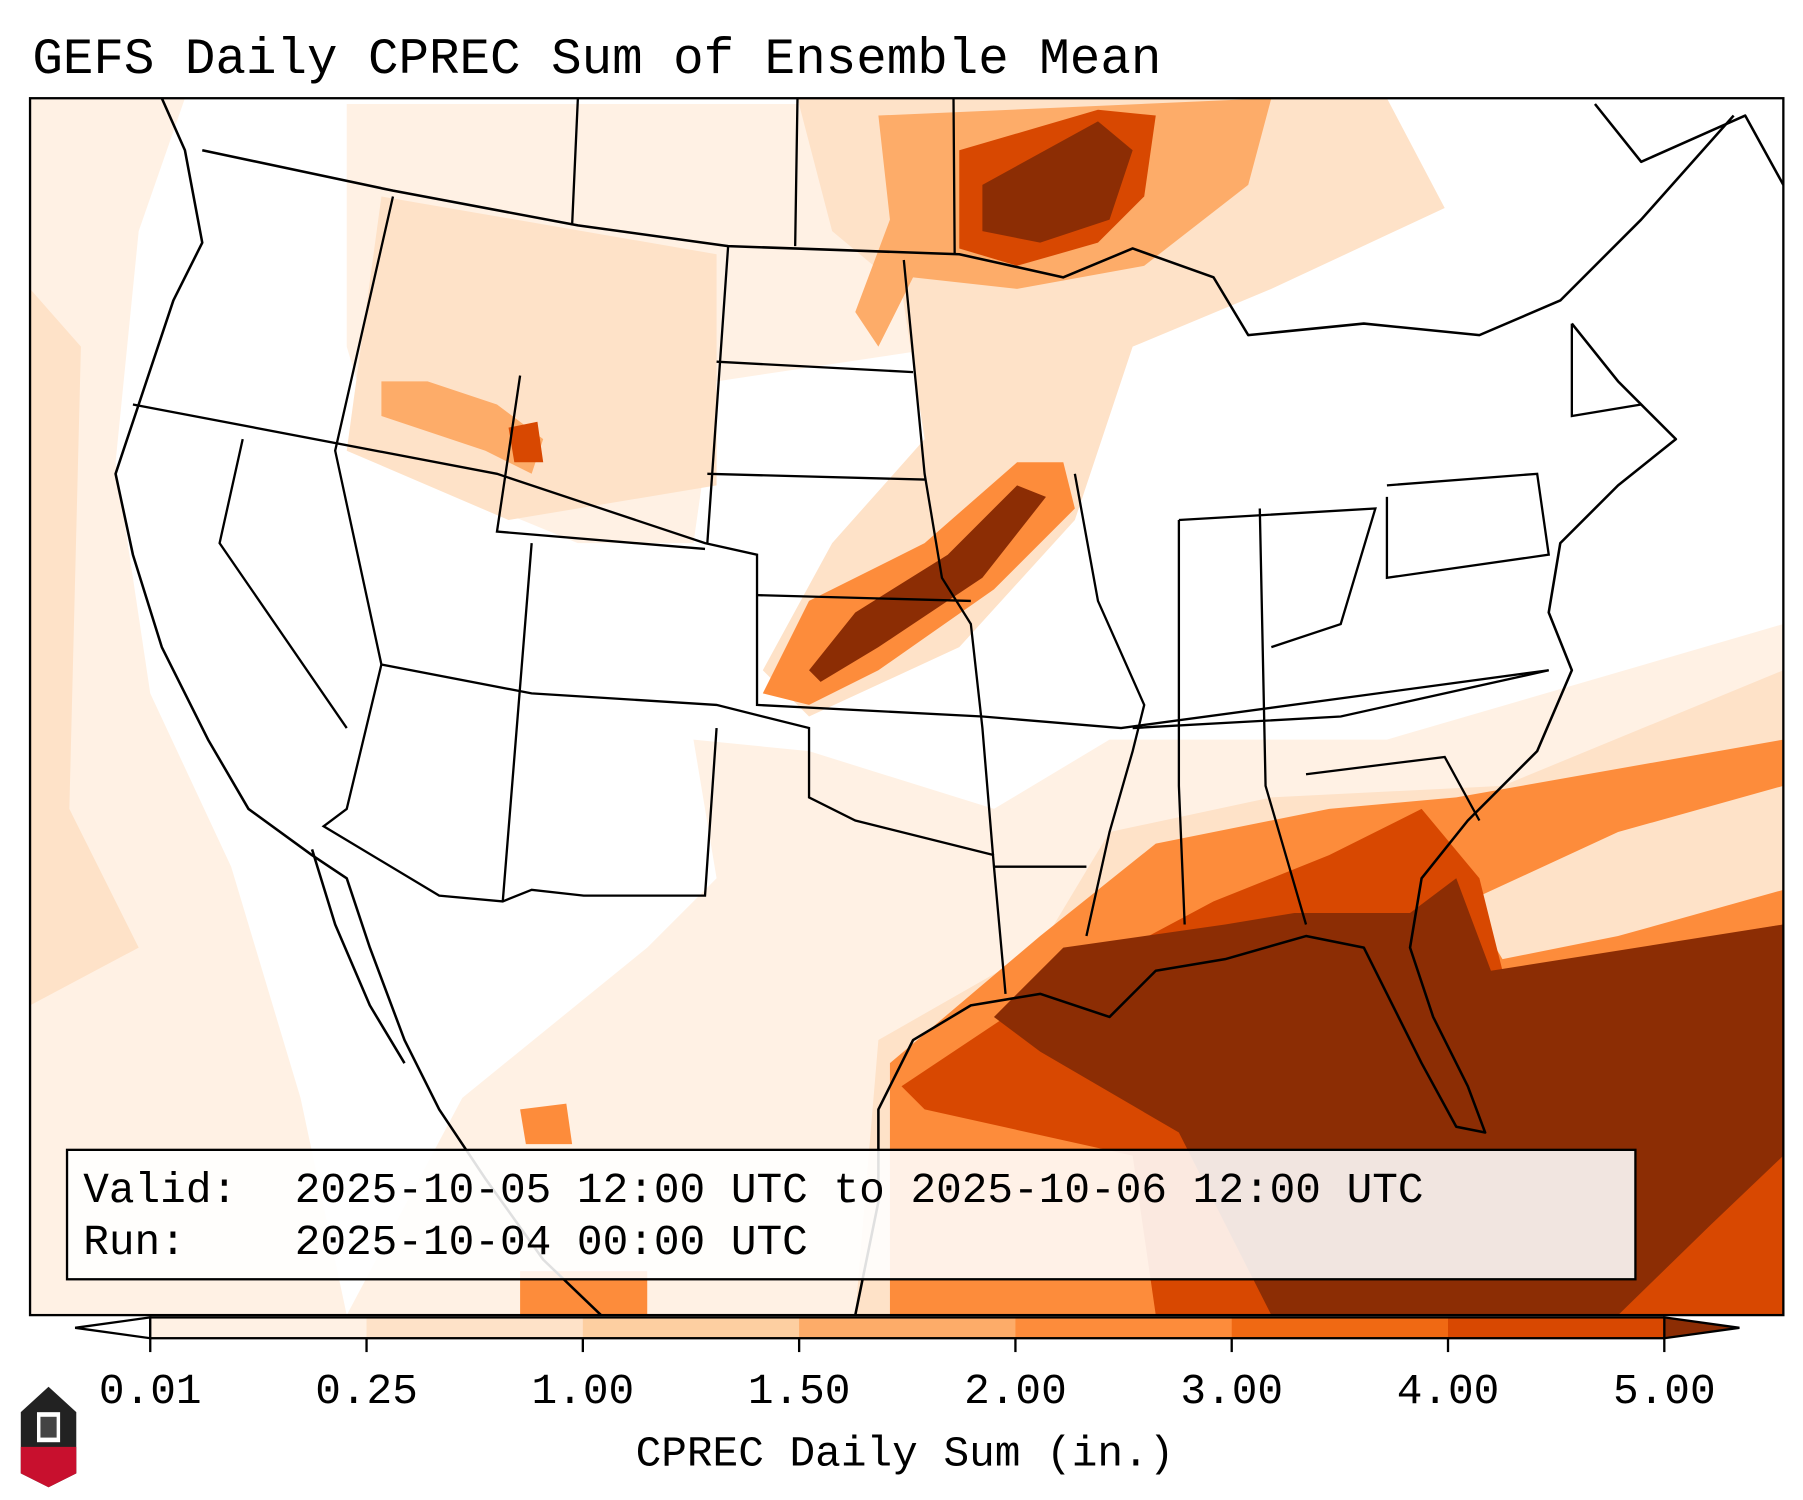 This screenshot has width=1803, height=1500. Describe the element at coordinates (150, 1391) in the screenshot. I see `colorbar-tick-label: 0.01` at that location.